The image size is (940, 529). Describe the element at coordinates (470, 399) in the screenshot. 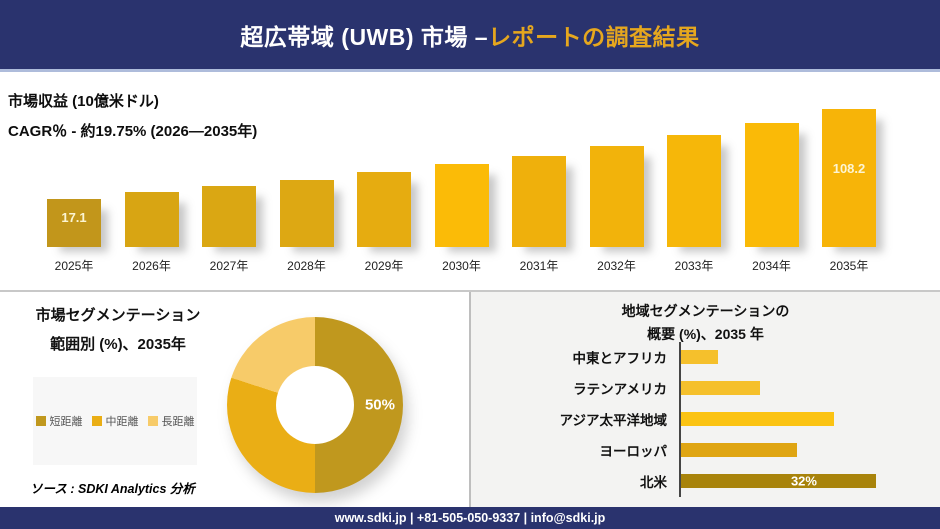

I see `vertical-divider` at that location.